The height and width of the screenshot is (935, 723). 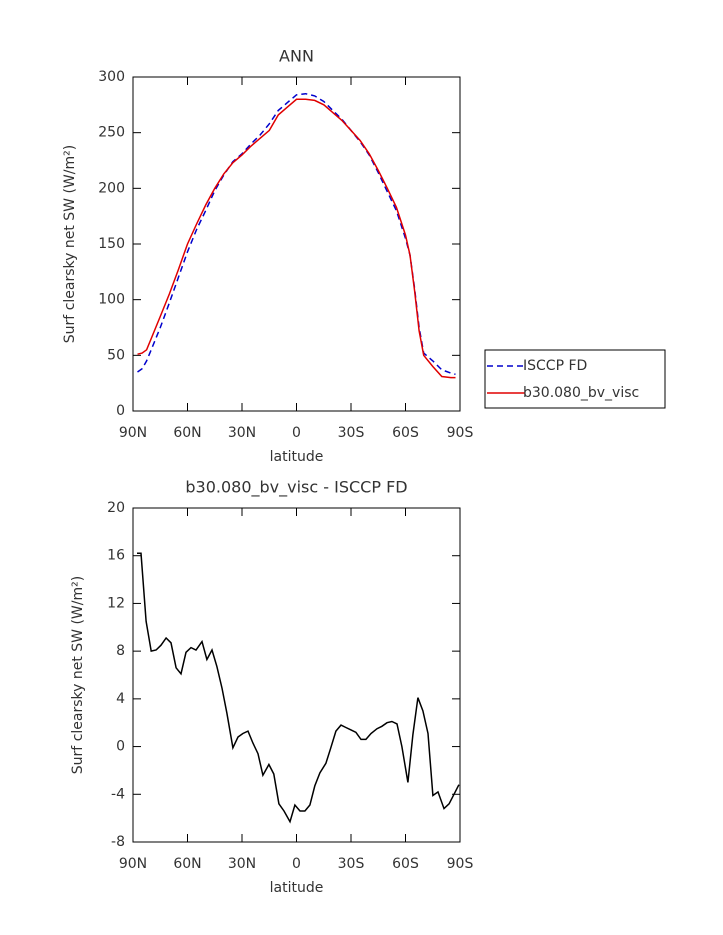 I want to click on y-tick-label: -4, so click(x=118, y=794).